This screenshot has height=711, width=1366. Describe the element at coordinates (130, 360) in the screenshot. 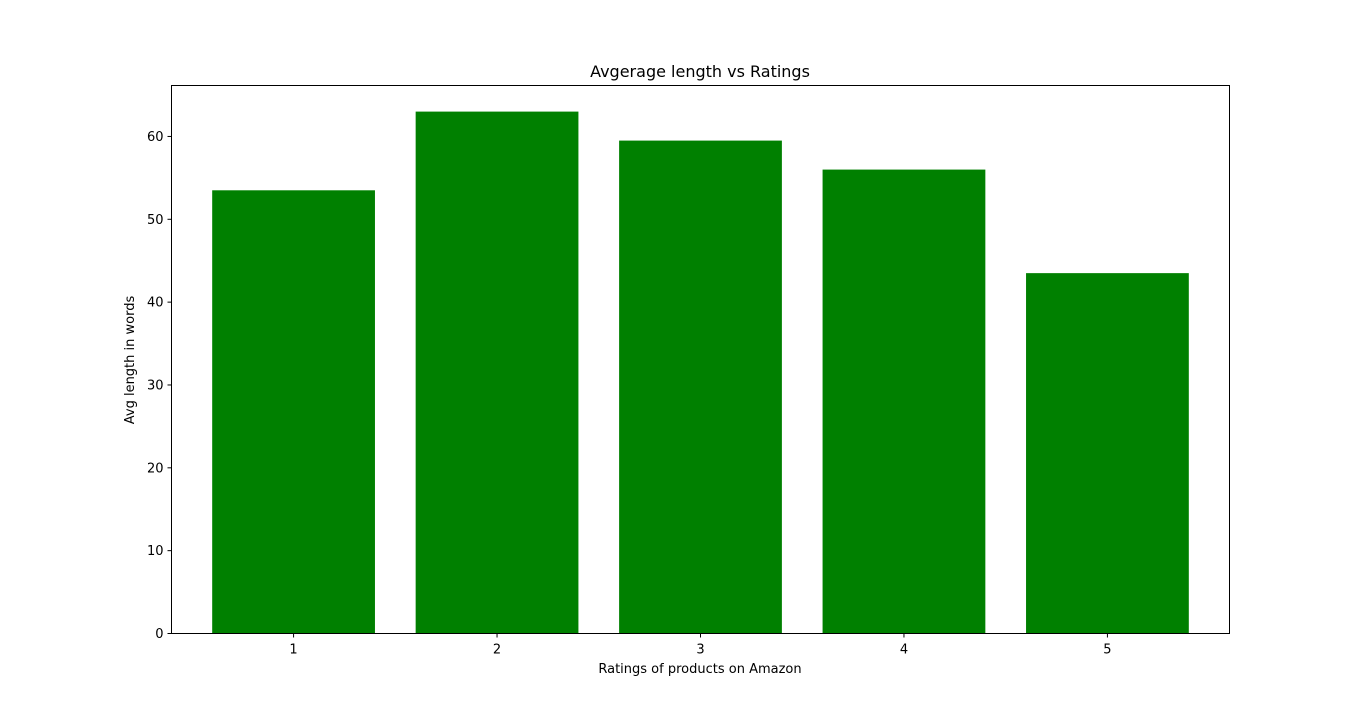

I see `y-axis-label: Avg length in words` at that location.